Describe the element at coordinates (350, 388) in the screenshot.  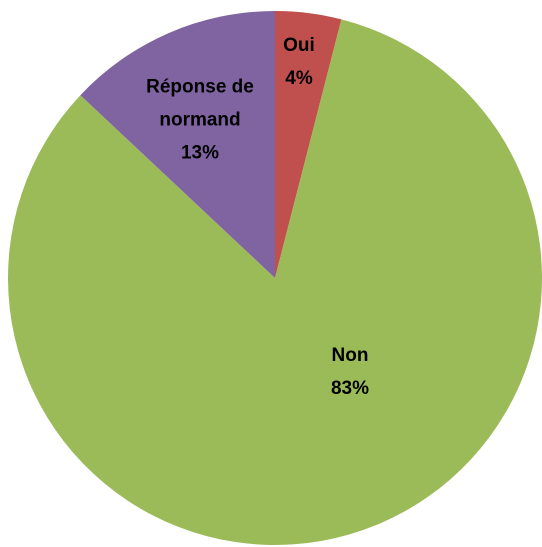
I see `value-label: 83%` at that location.